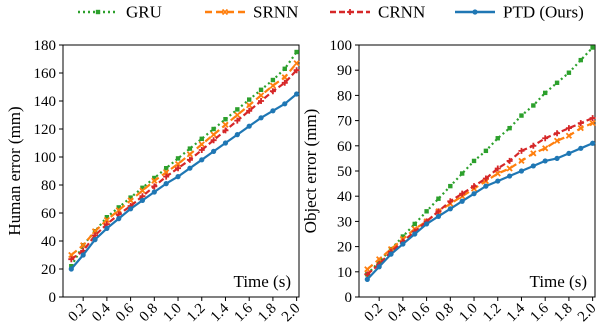 The image size is (597, 329). What do you see at coordinates (220, 312) in the screenshot?
I see `x-tick-label: 1.4` at bounding box center [220, 312].